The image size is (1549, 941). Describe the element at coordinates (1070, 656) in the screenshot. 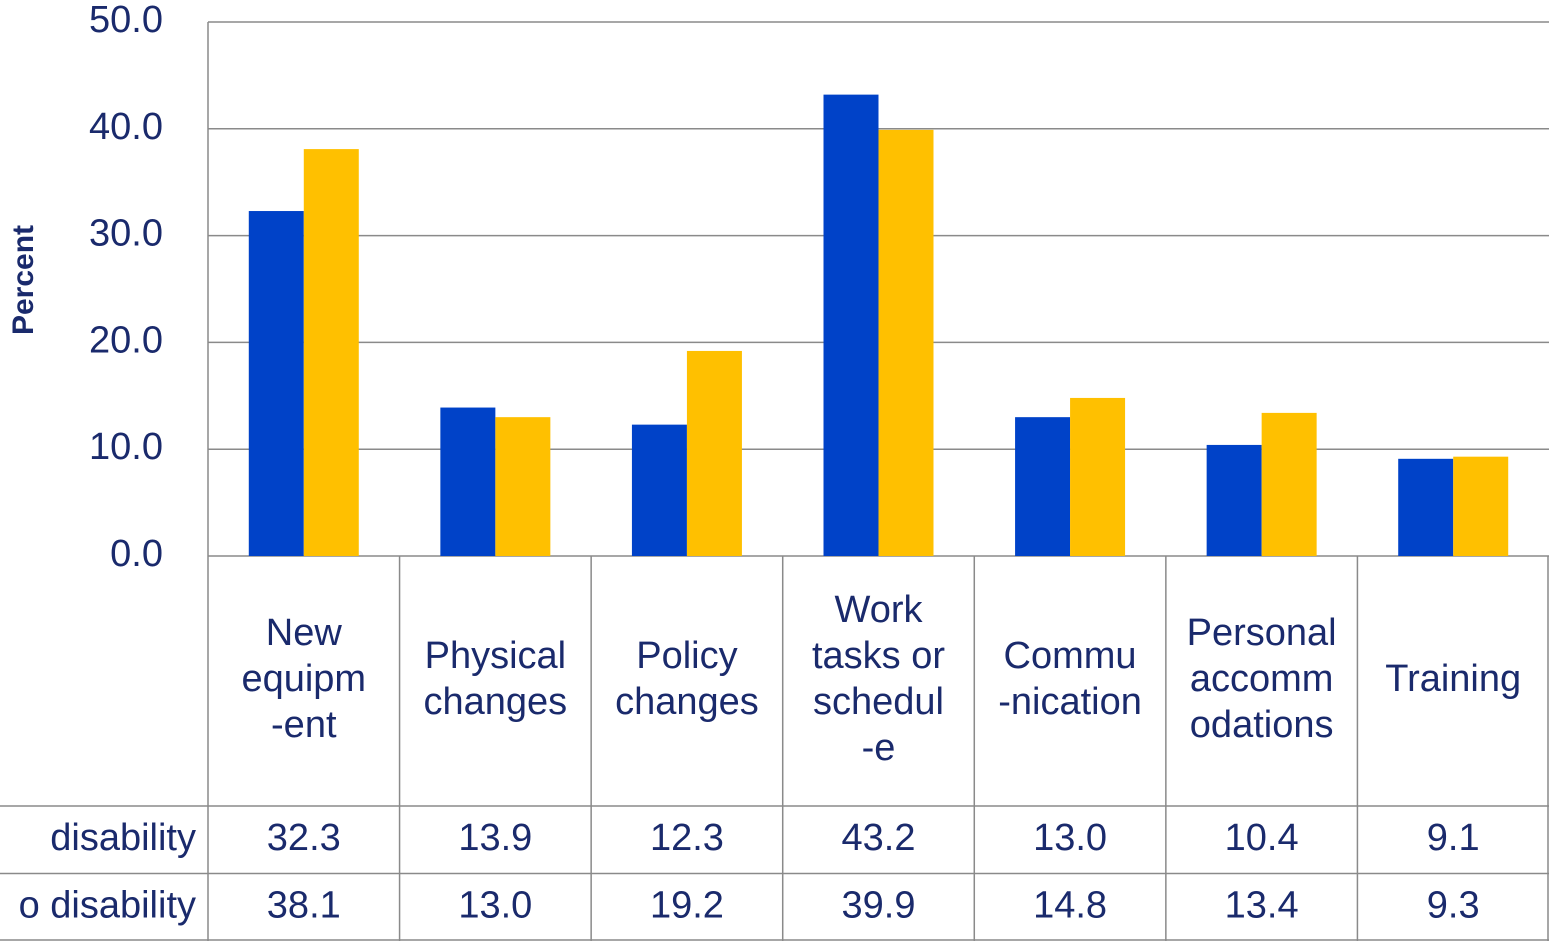

I see `x-tick-label: Commu` at that location.